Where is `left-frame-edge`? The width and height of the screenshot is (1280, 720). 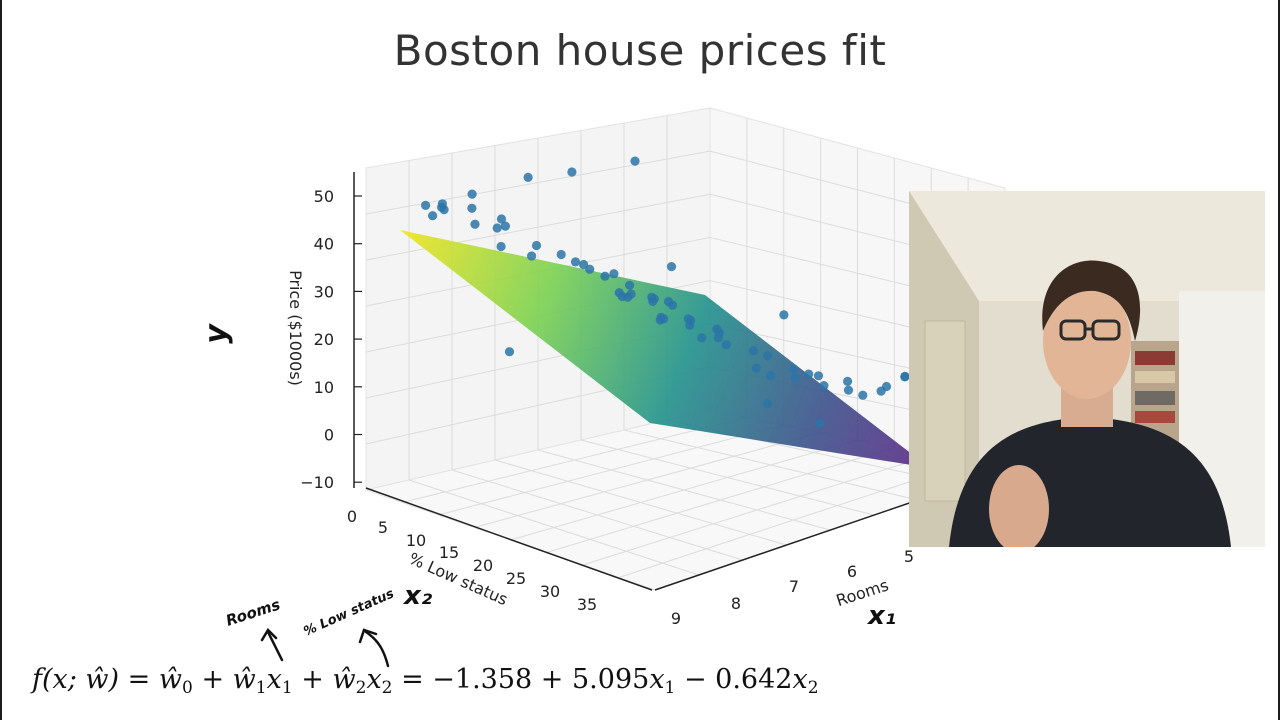
left-frame-edge is located at coordinates (1, 360).